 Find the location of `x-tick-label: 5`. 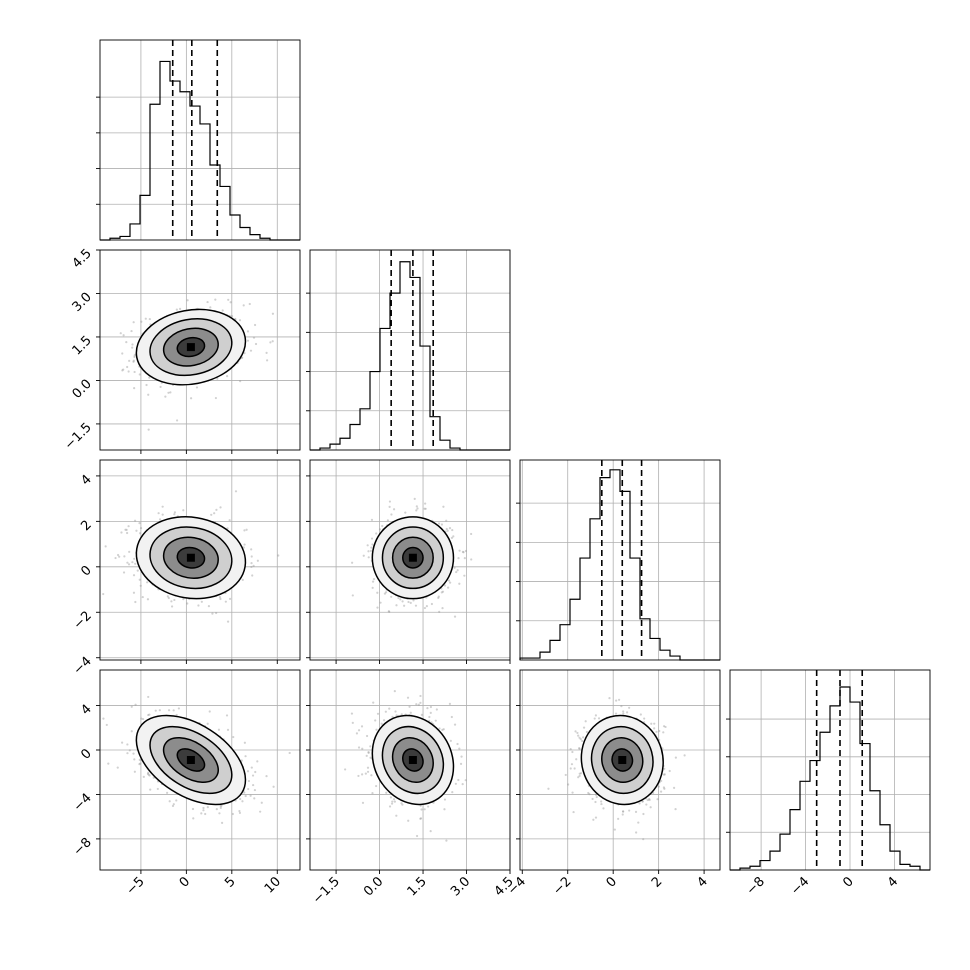

x-tick-label: 5 is located at coordinates (230, 882).